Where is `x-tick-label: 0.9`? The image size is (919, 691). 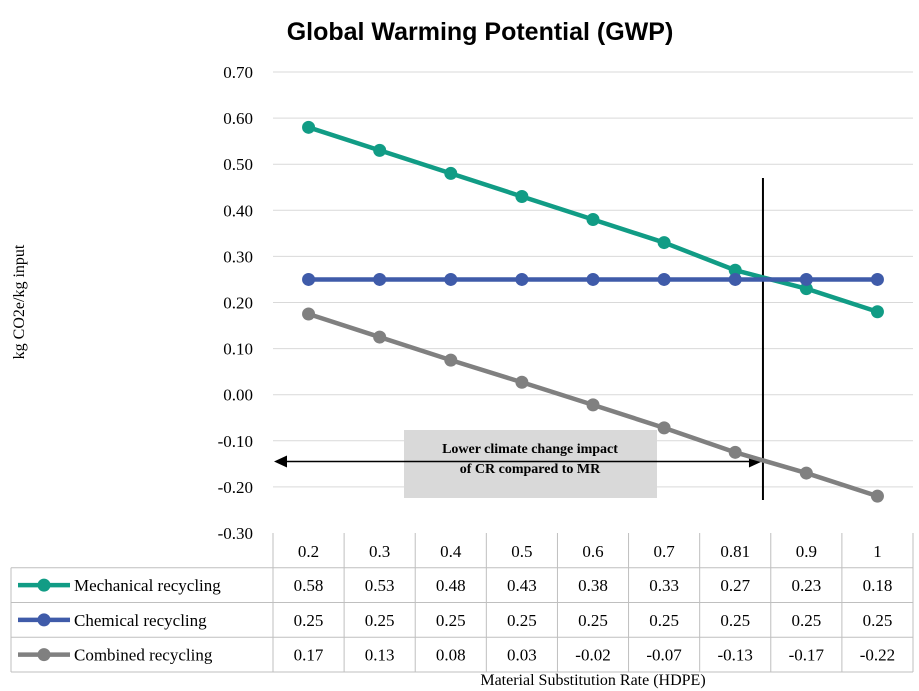 x-tick-label: 0.9 is located at coordinates (806, 551).